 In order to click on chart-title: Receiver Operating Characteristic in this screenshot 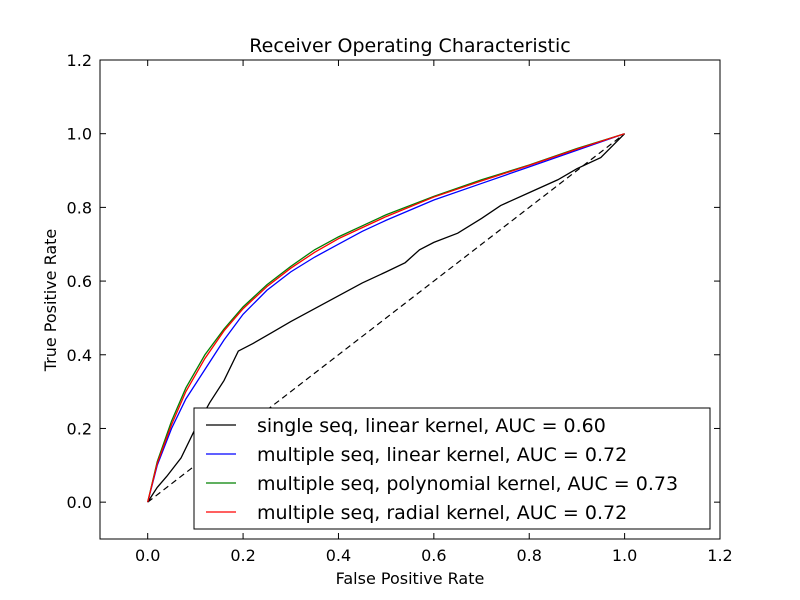, I will do `click(409, 46)`.